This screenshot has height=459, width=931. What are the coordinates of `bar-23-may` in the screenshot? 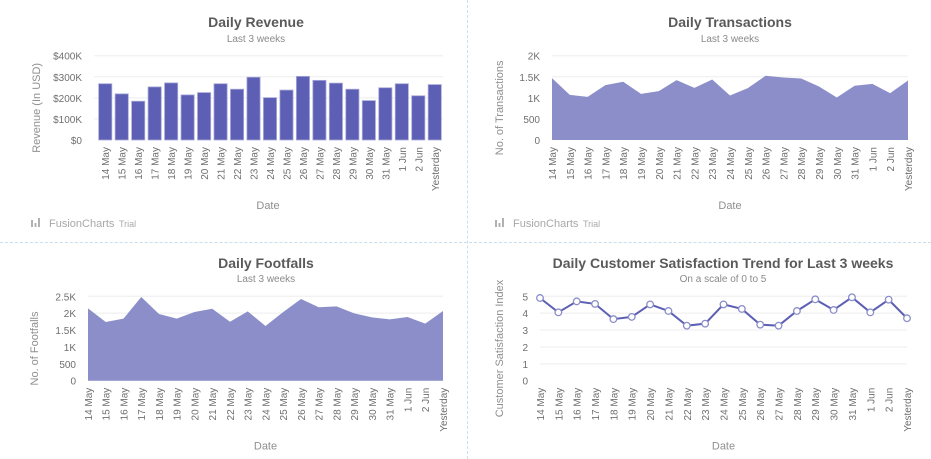 It's located at (253, 108).